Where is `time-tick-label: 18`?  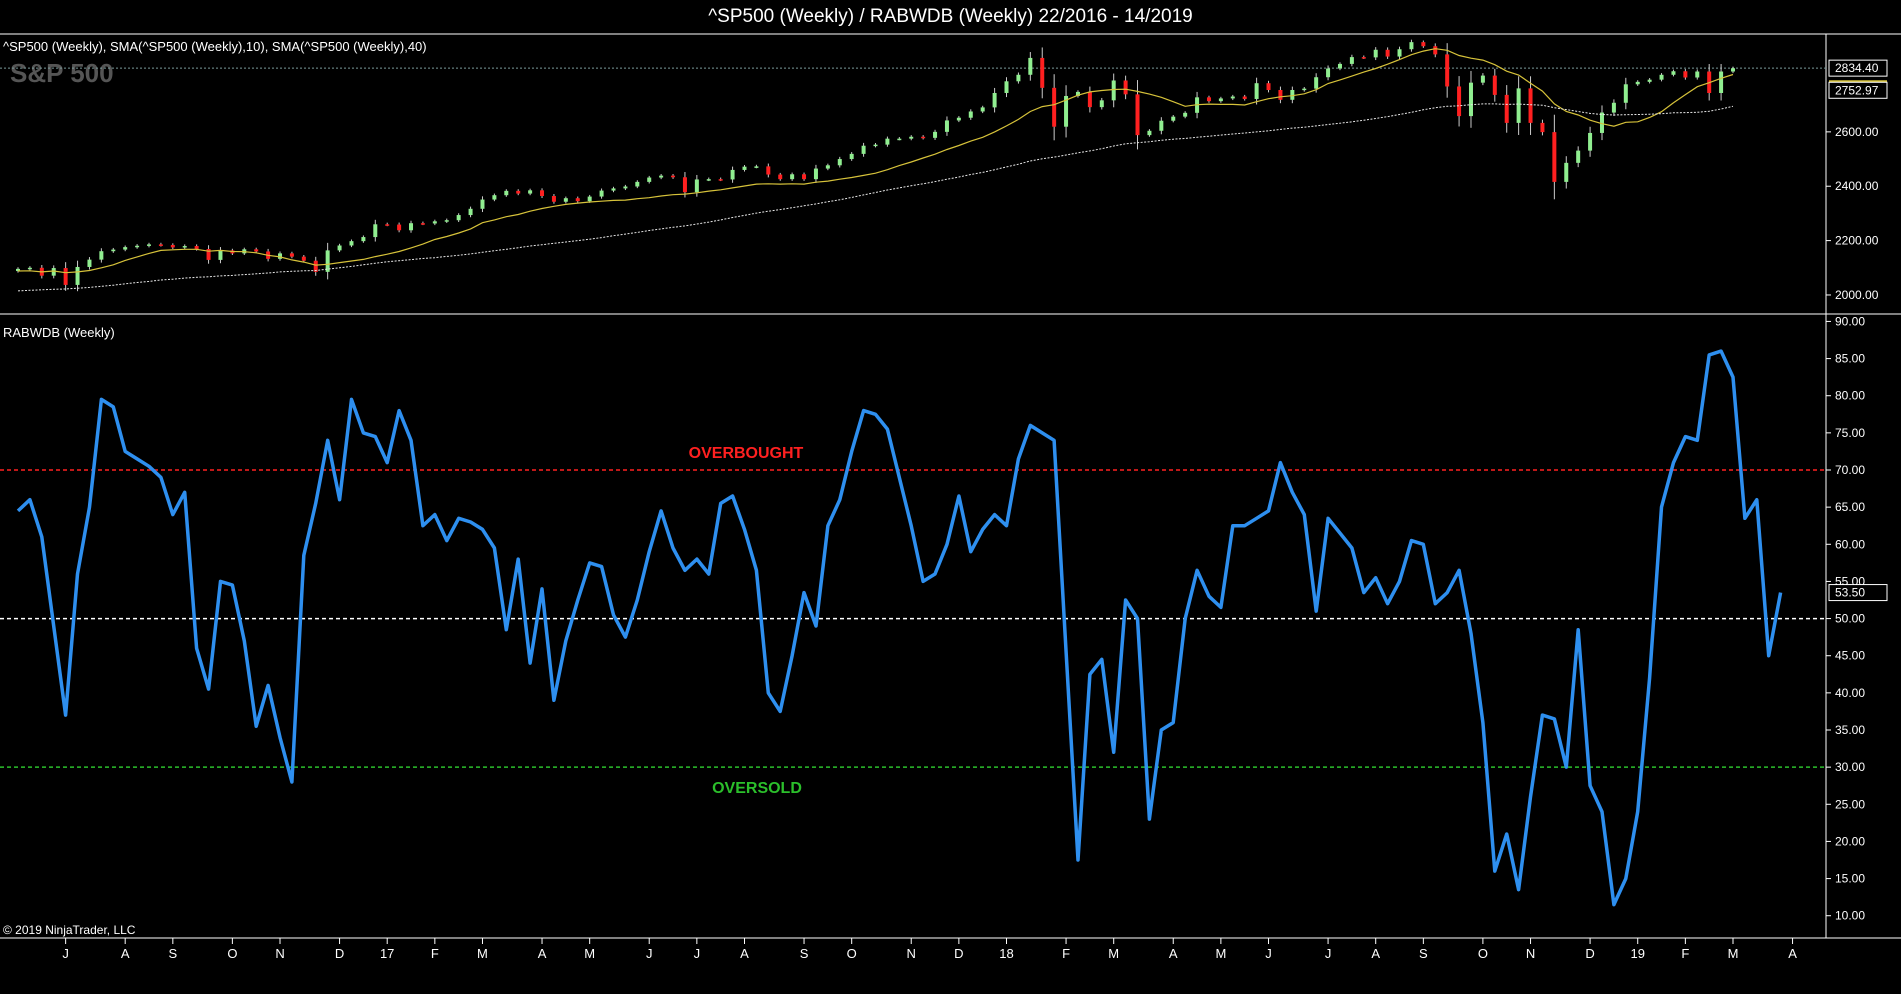 time-tick-label: 18 is located at coordinates (1006, 953).